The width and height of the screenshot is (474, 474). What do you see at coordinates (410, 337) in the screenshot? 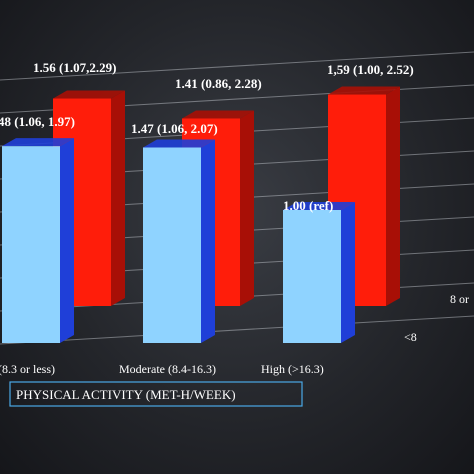
I see `depth-label-front: <8` at bounding box center [410, 337].